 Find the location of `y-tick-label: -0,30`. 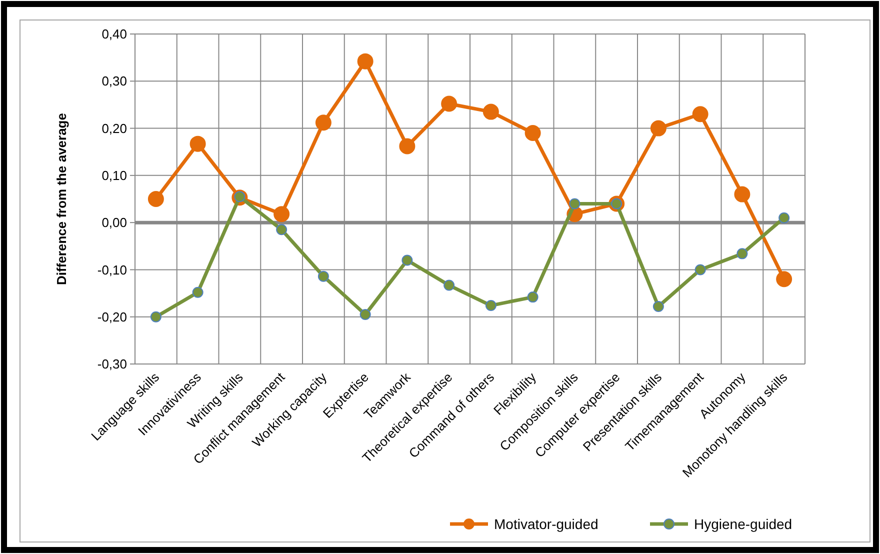

y-tick-label: -0,30 is located at coordinates (112, 364).